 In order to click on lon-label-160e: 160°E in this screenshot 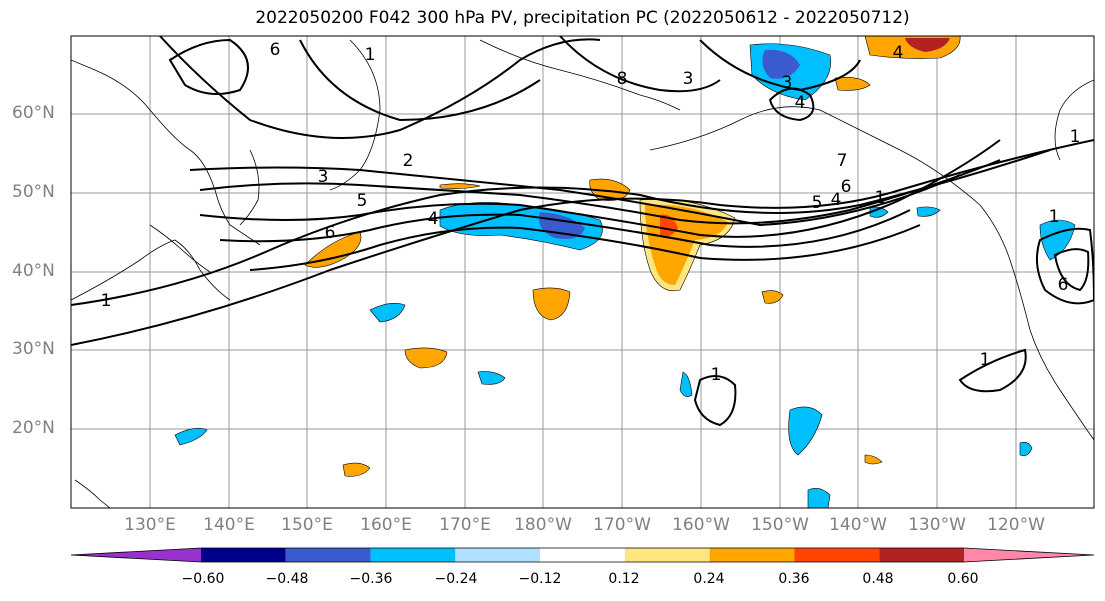, I will do `click(386, 525)`.